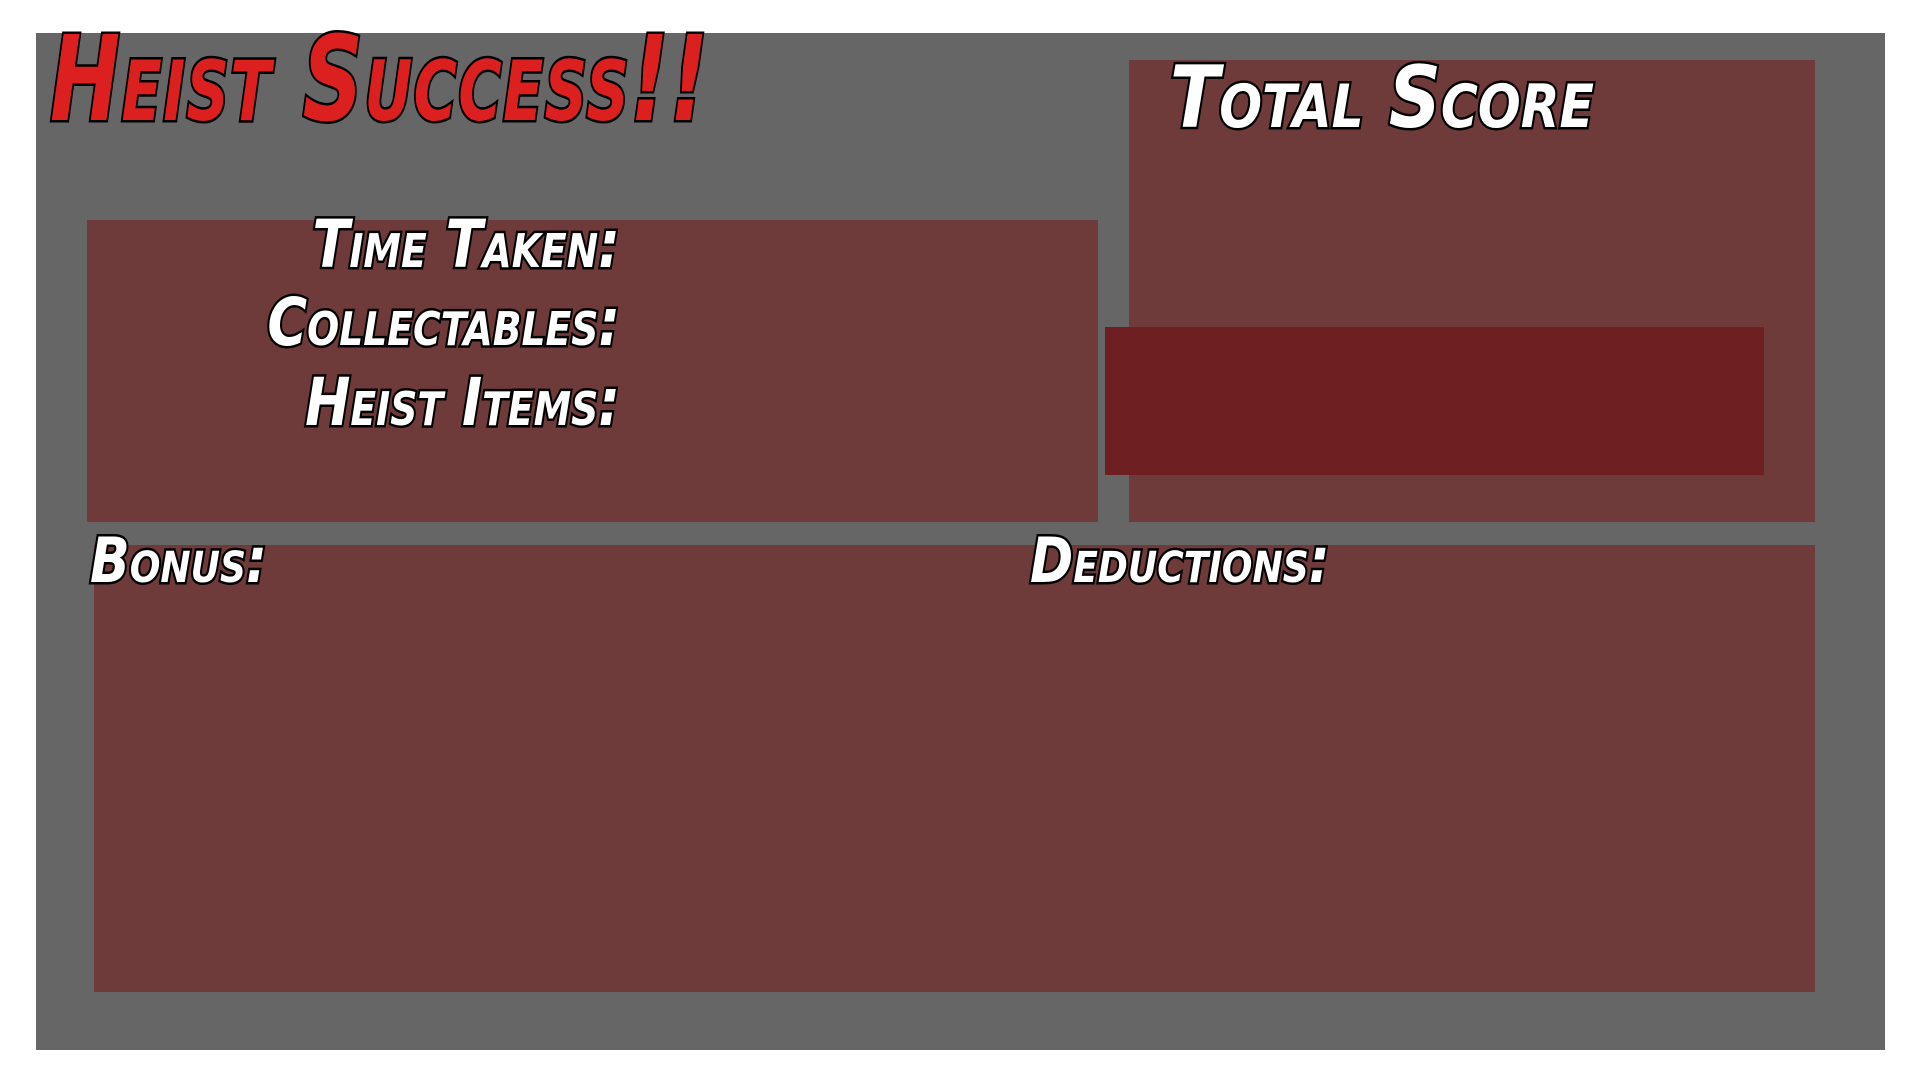  I want to click on deductions-label: Deductions:, so click(1180, 560).